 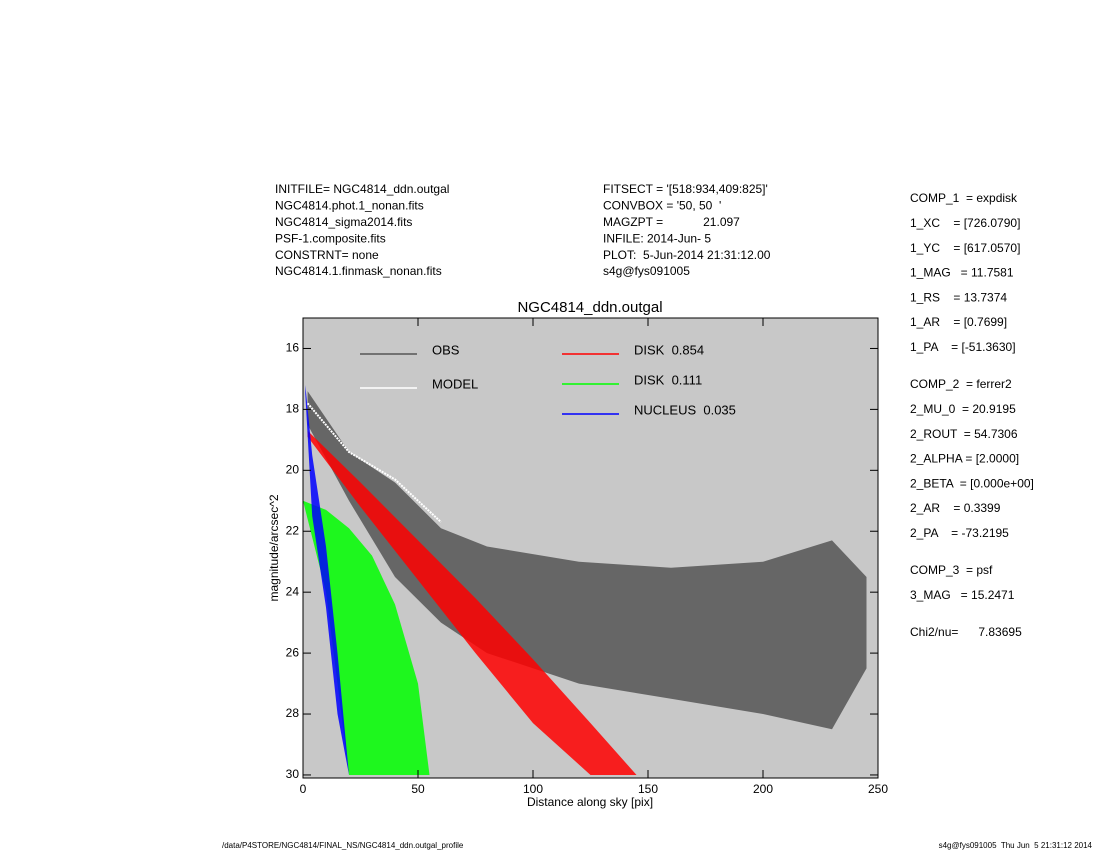 I want to click on x-axis-label: Distance along sky [pix], so click(x=590, y=802).